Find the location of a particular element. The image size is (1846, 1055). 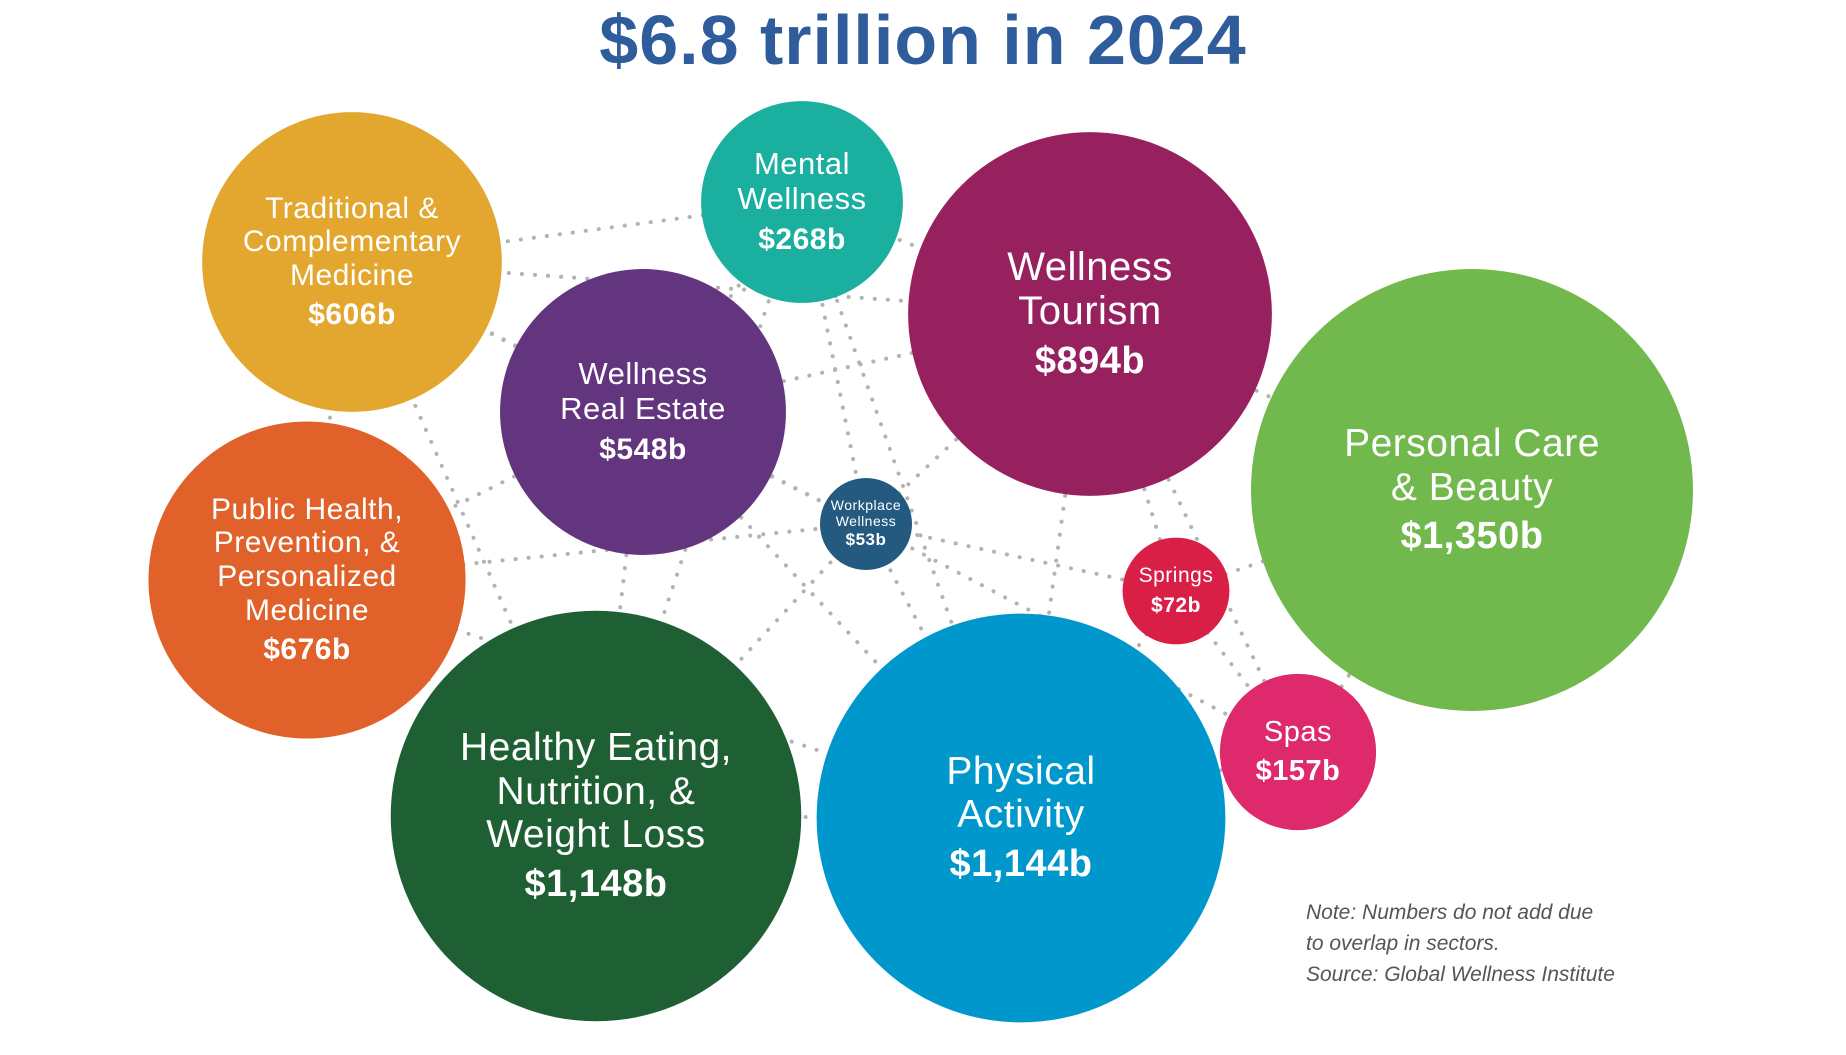

bubble-spas is located at coordinates (1298, 752).